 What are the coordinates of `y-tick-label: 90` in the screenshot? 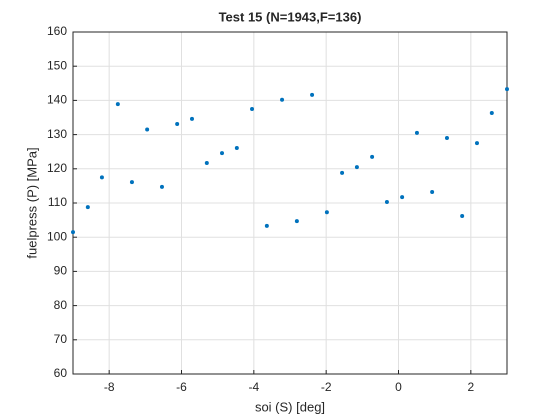 It's located at (61, 271).